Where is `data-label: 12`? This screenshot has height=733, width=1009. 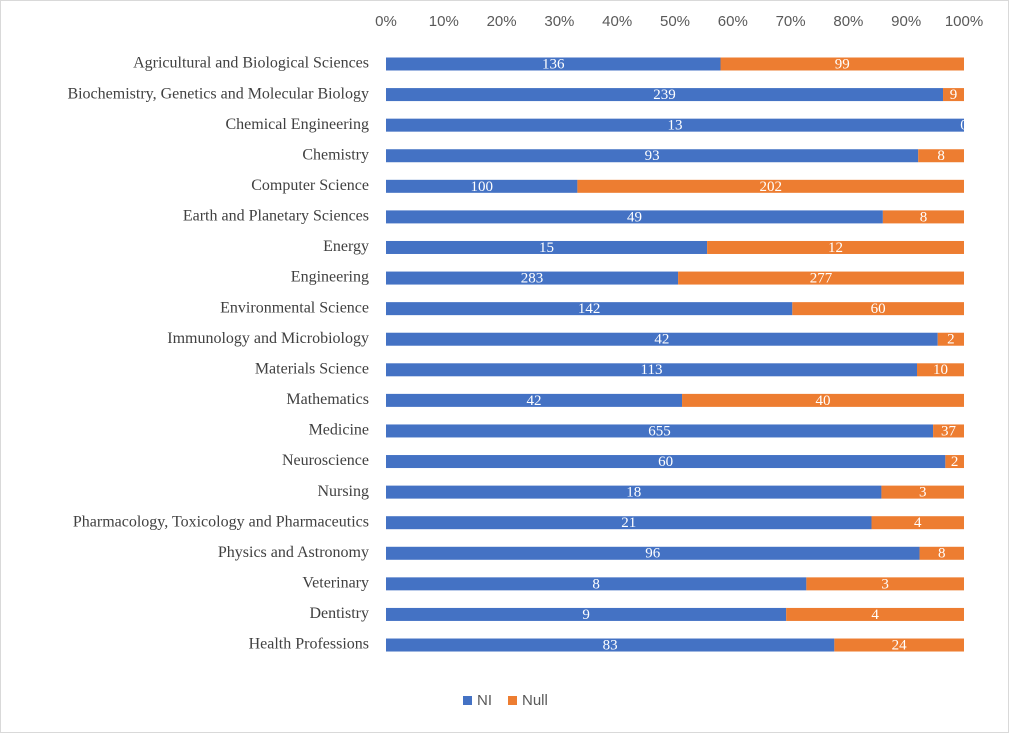 data-label: 12 is located at coordinates (835, 248).